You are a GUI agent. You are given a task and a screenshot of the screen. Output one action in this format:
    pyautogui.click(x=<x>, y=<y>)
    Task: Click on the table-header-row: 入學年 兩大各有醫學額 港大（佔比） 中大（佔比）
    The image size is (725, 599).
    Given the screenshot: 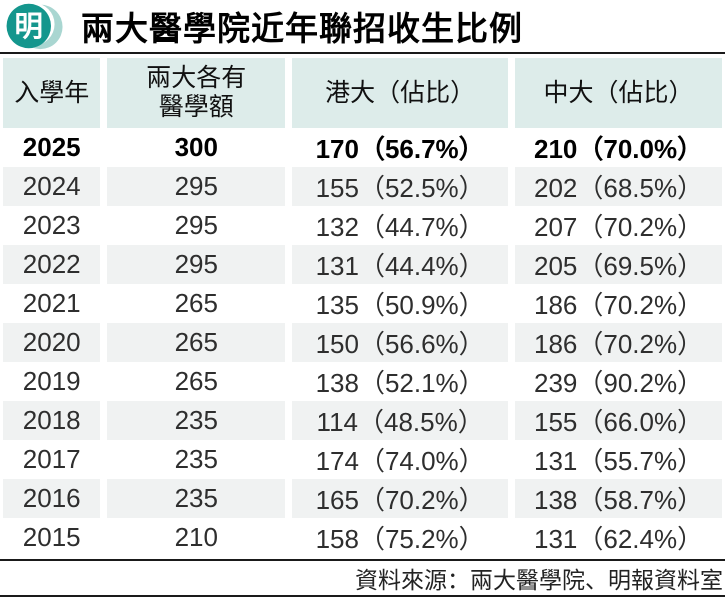 What is the action you would take?
    pyautogui.click(x=362, y=93)
    